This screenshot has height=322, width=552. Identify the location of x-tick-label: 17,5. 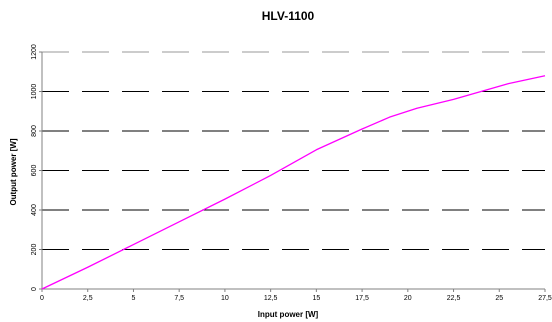
(362, 298).